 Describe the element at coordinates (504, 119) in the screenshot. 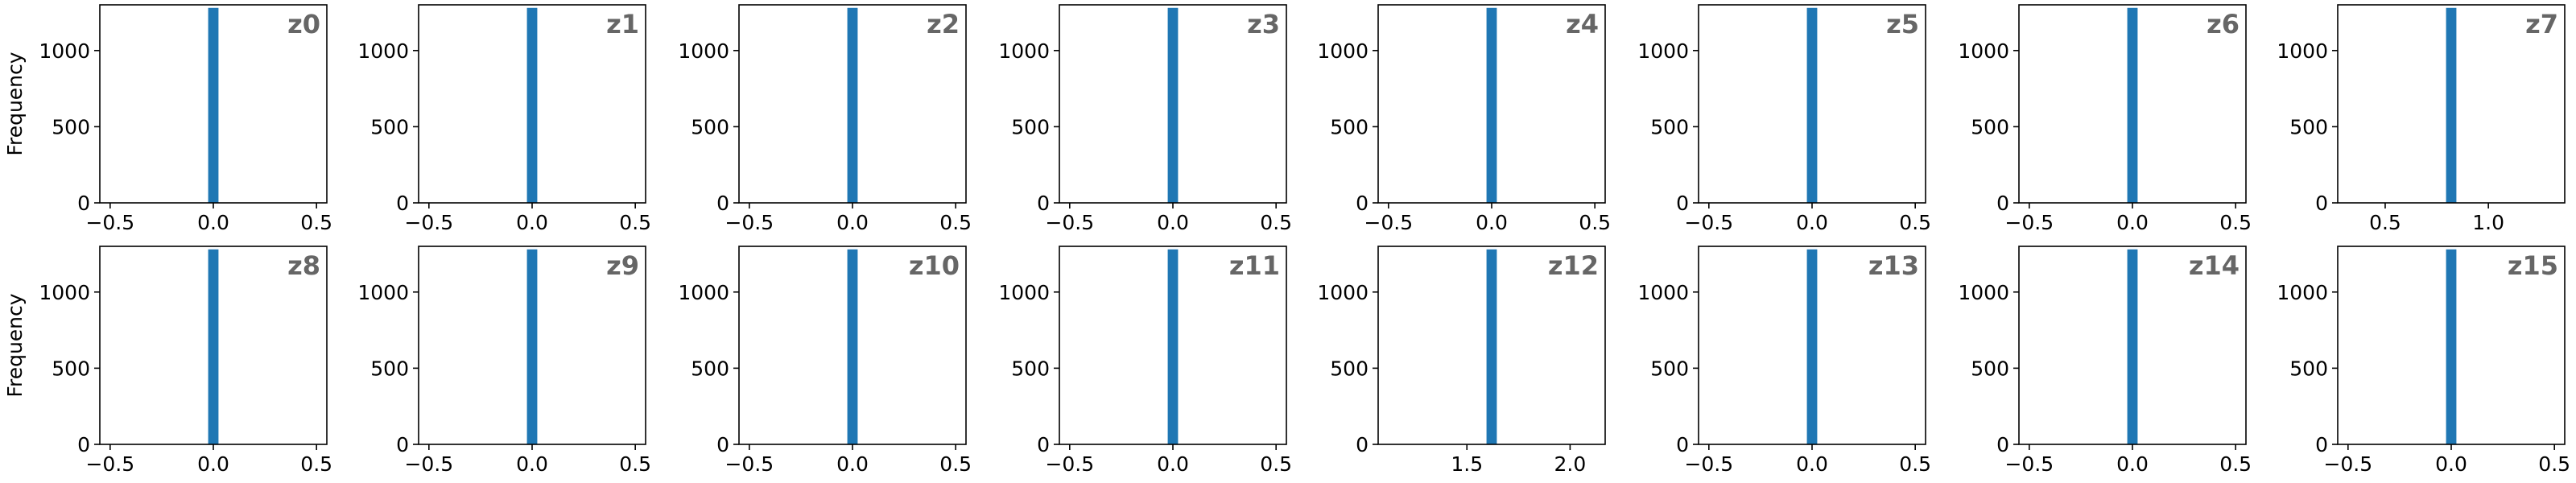

I see `histogram-panel-z1: 0 500 1000 −0.5 0.0 0.5 z1` at that location.